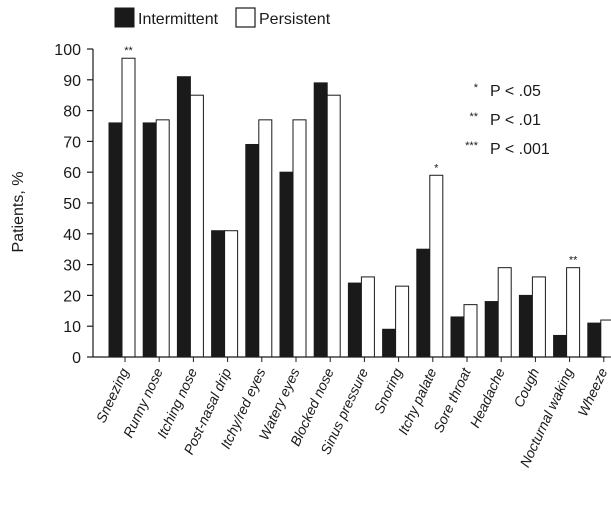 The image size is (611, 516). I want to click on significance-annotation: *, so click(436, 168).